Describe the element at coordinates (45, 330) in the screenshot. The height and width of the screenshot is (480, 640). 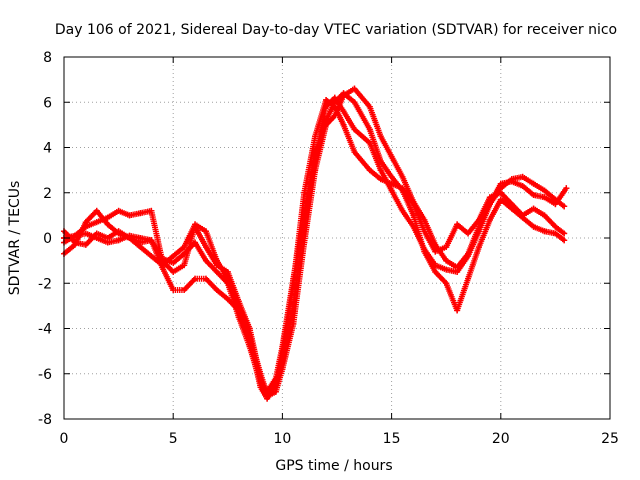
I see `y-tick-label: -4` at that location.